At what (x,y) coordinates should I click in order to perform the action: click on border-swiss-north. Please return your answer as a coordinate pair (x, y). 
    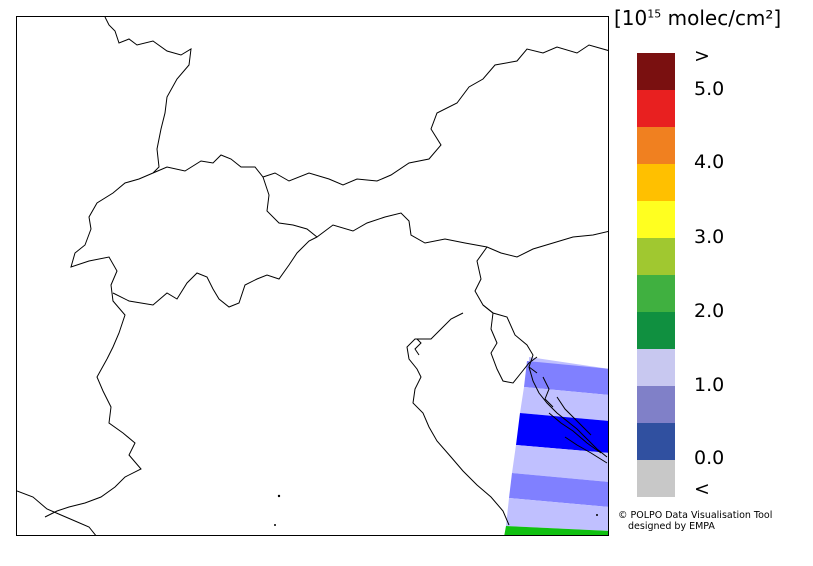
    Looking at the image, I should click on (380, 115).